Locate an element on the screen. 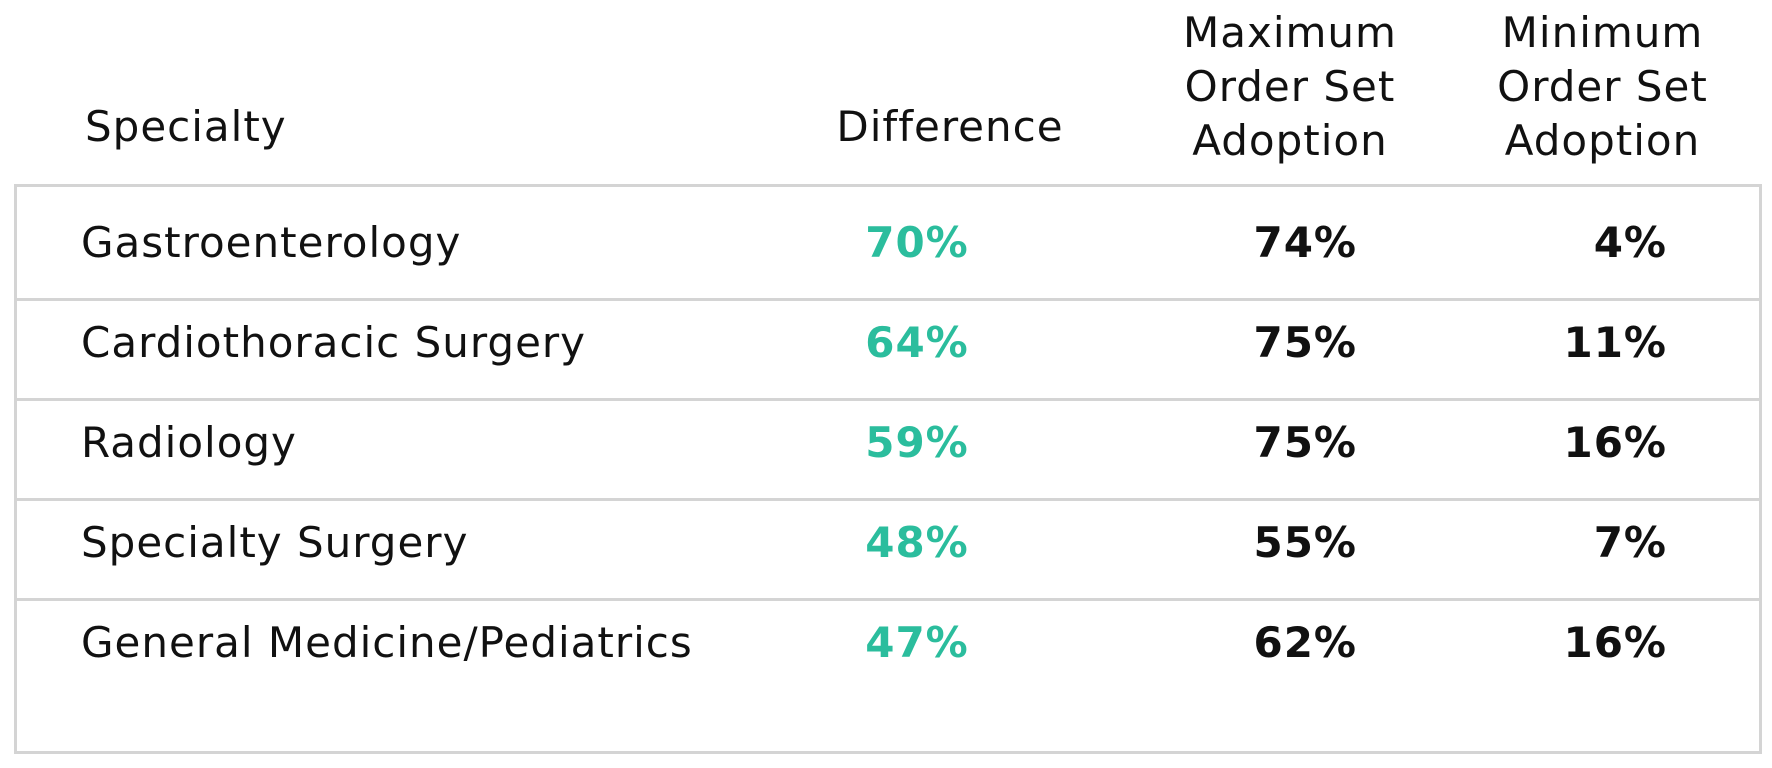 The width and height of the screenshot is (1772, 768). column-header-difference: Difference is located at coordinates (950, 126).